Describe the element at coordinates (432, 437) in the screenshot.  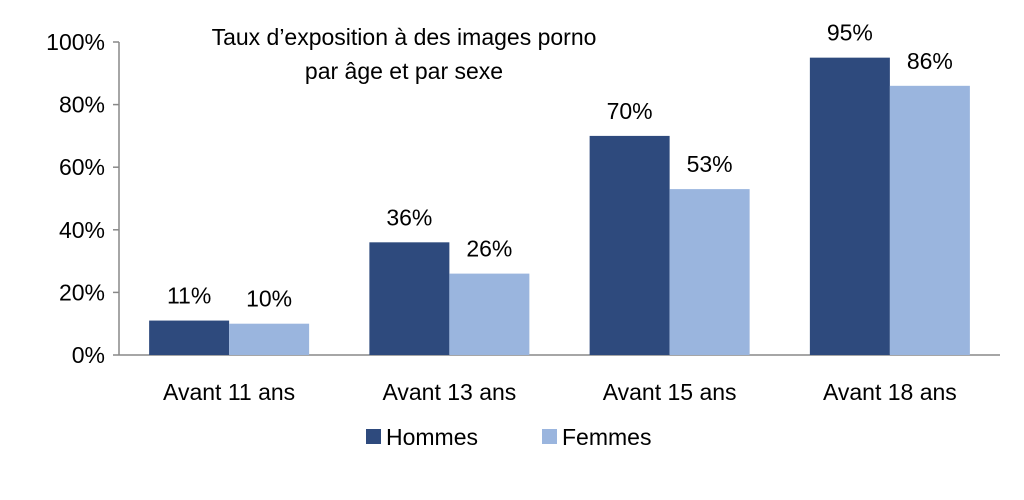
I see `legend-label-hommes: Hommes` at that location.